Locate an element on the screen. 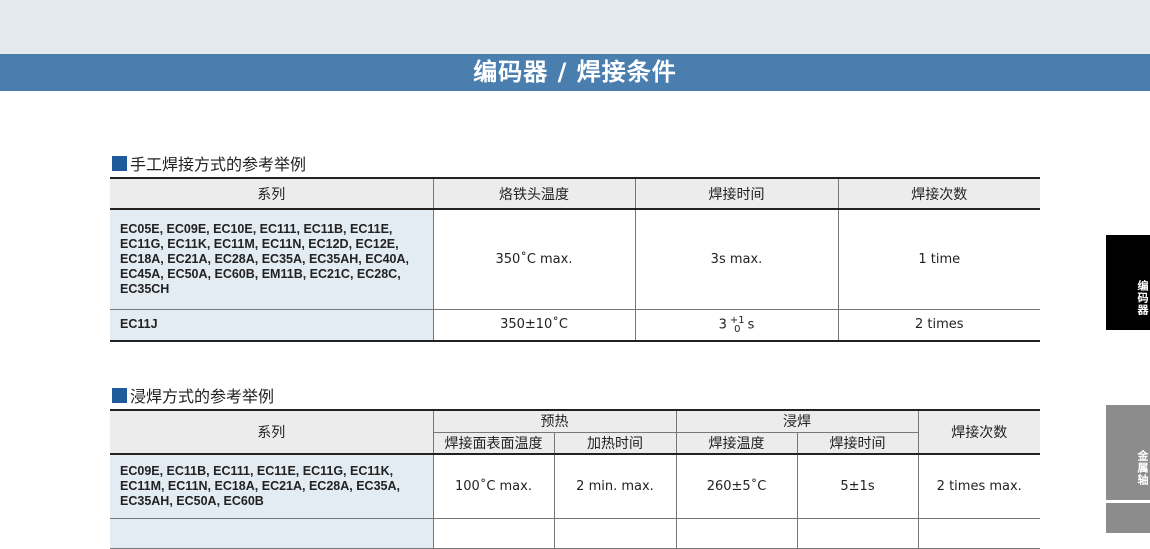  side-tab-next is located at coordinates (1128, 518).